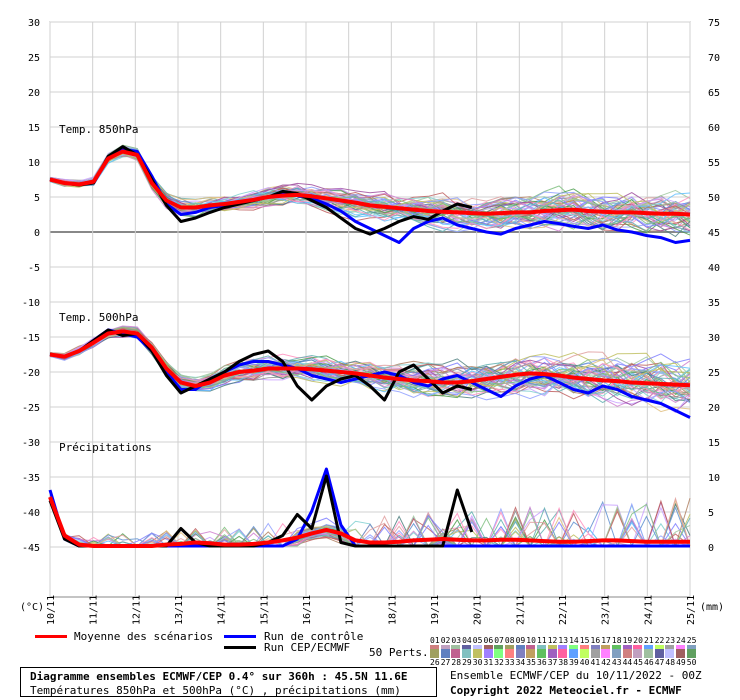  I want to click on left-tick-label: 20, so click(34, 93).